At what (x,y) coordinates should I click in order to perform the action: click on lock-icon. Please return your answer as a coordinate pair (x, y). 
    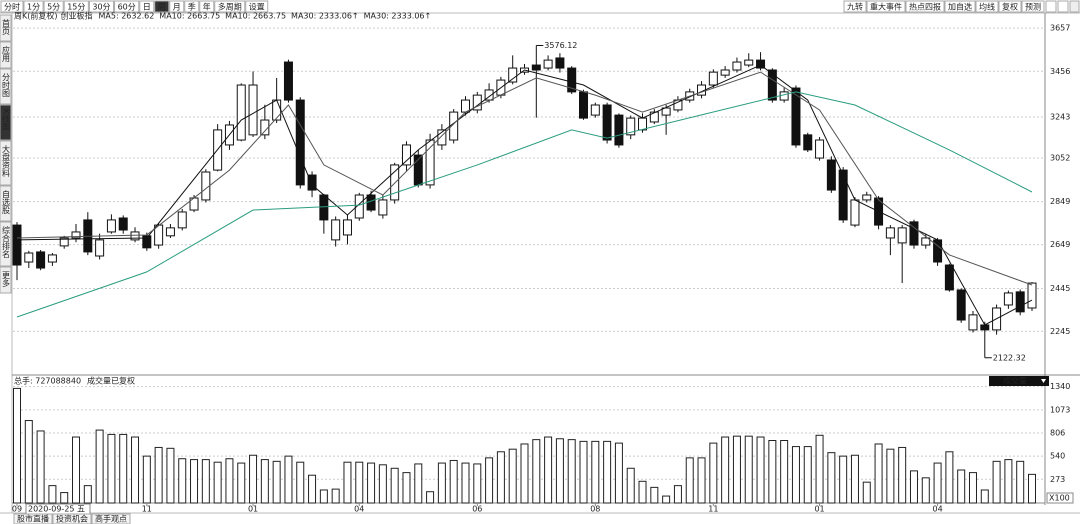
    Looking at the image, I should click on (1051, 6).